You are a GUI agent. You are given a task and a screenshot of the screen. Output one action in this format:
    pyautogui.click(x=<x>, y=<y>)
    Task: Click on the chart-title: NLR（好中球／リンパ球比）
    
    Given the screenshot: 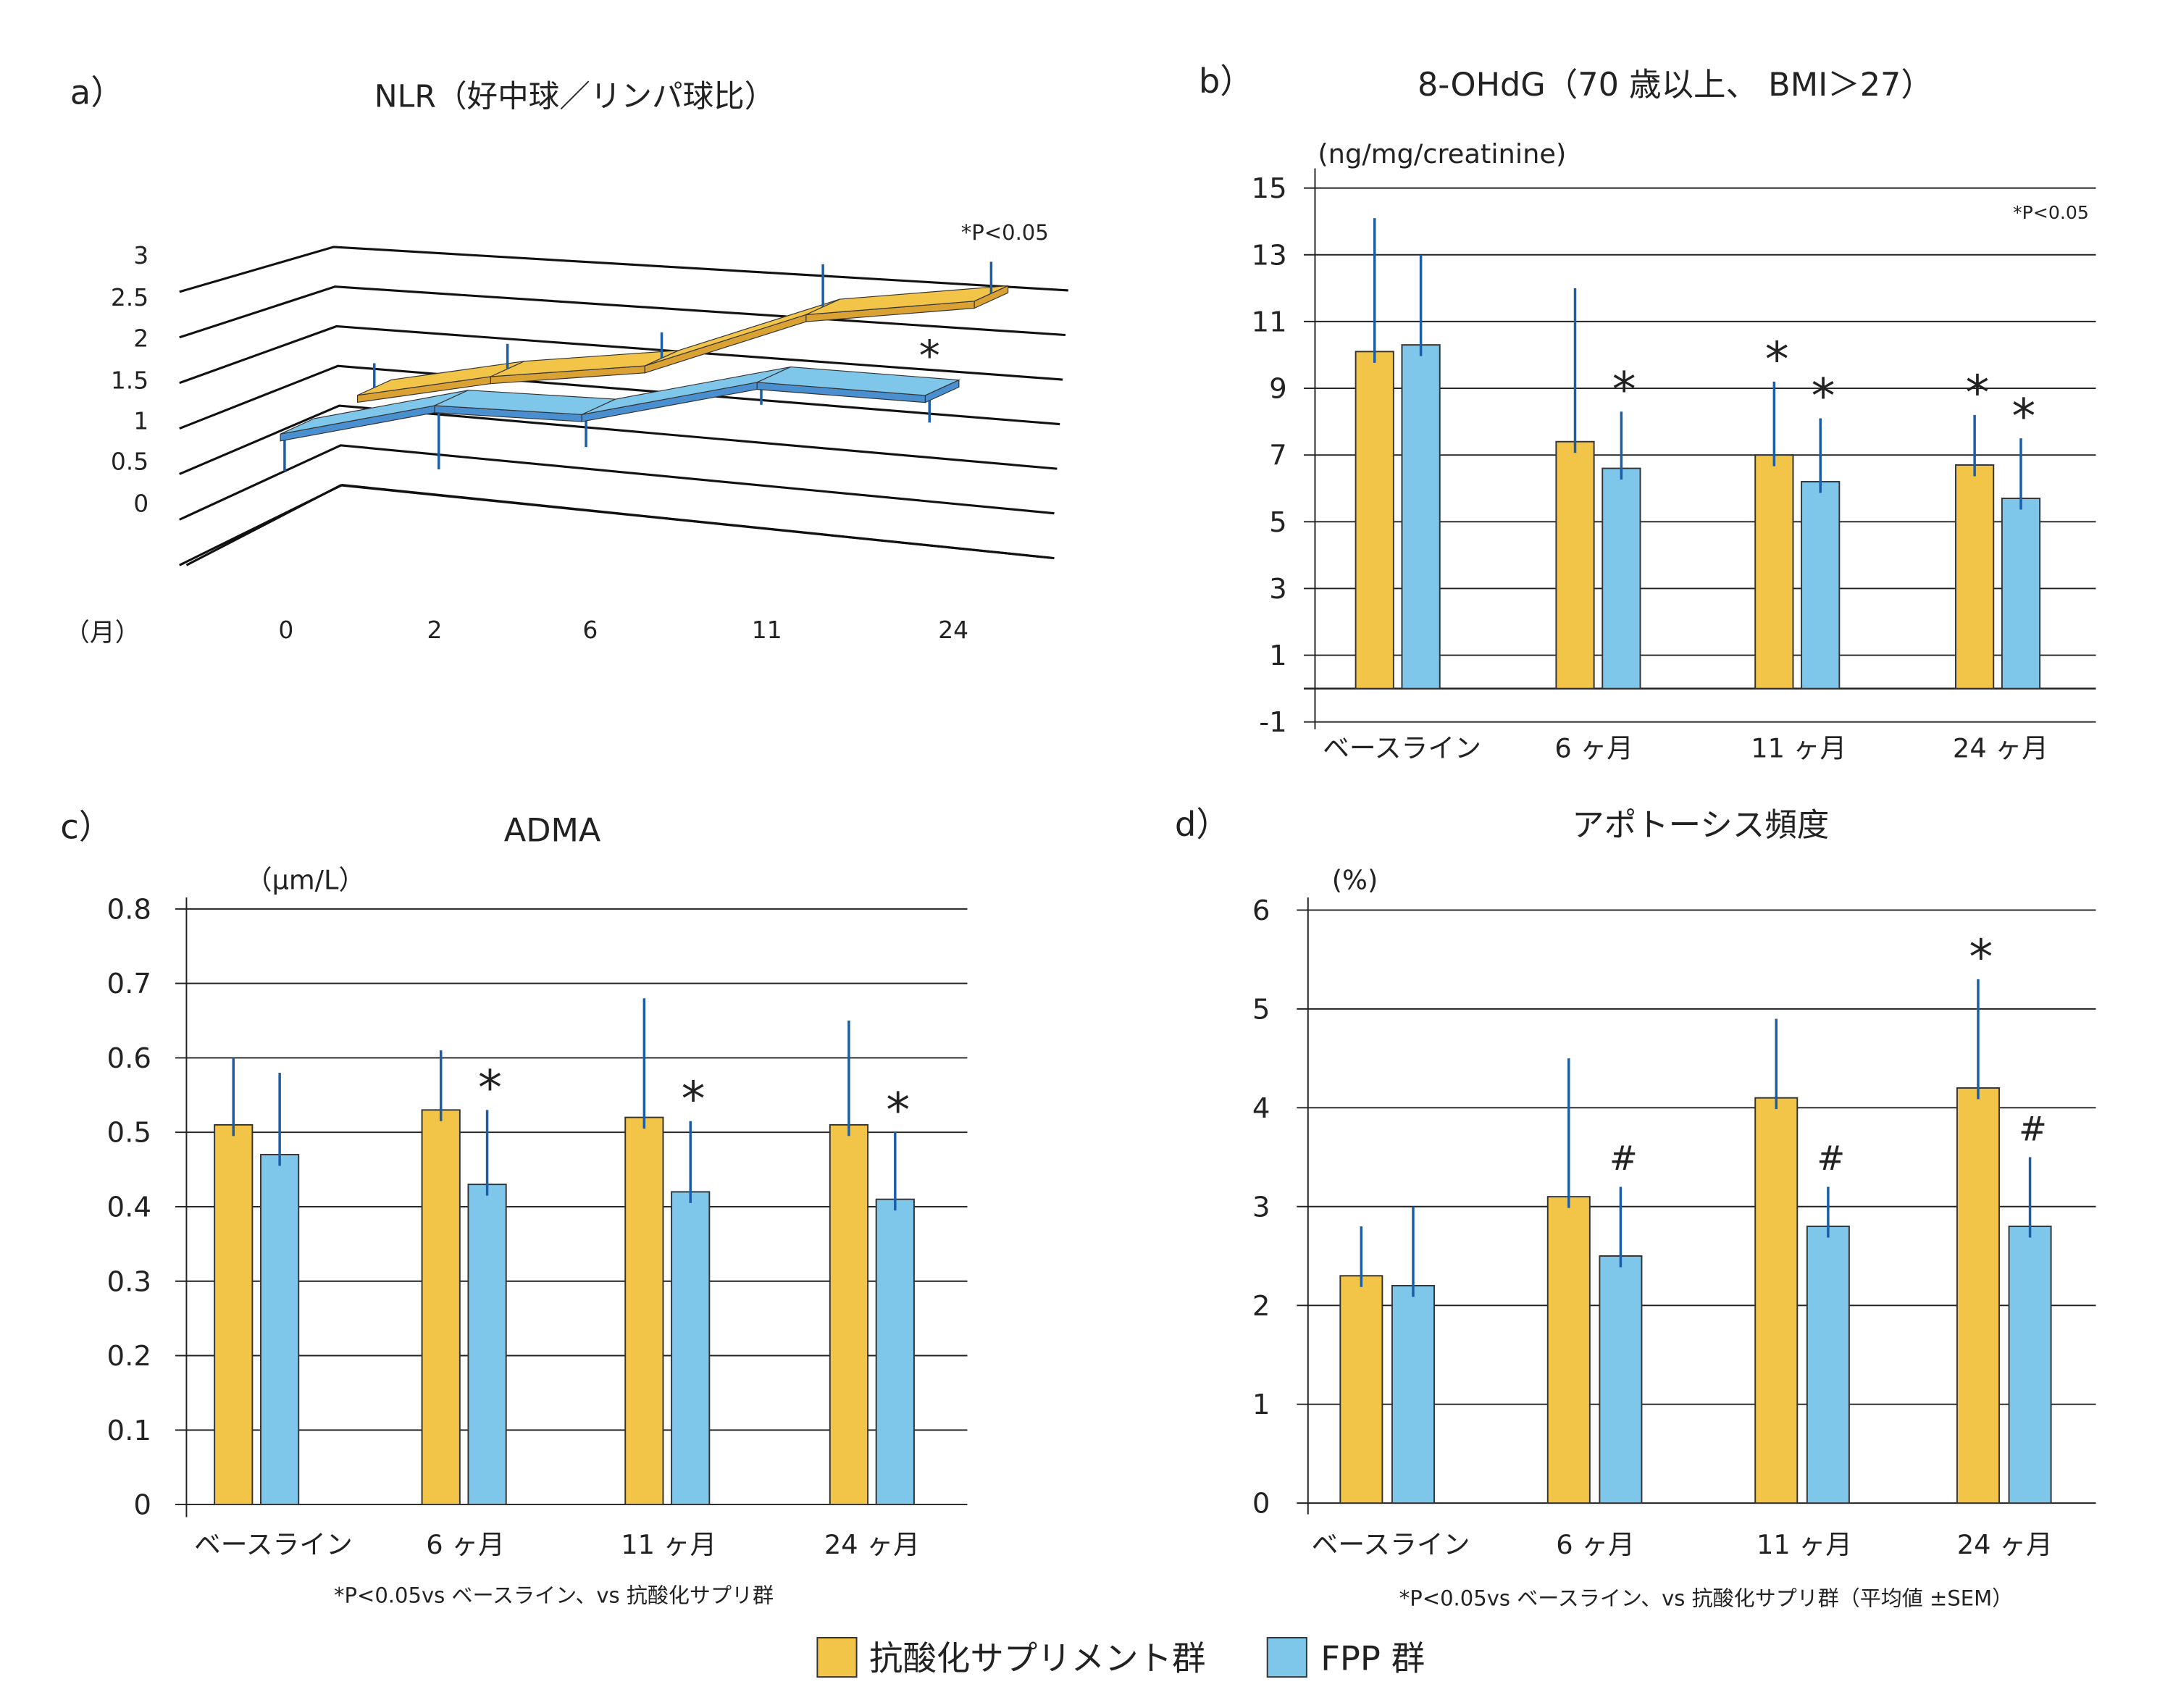 What is the action you would take?
    pyautogui.click(x=575, y=96)
    